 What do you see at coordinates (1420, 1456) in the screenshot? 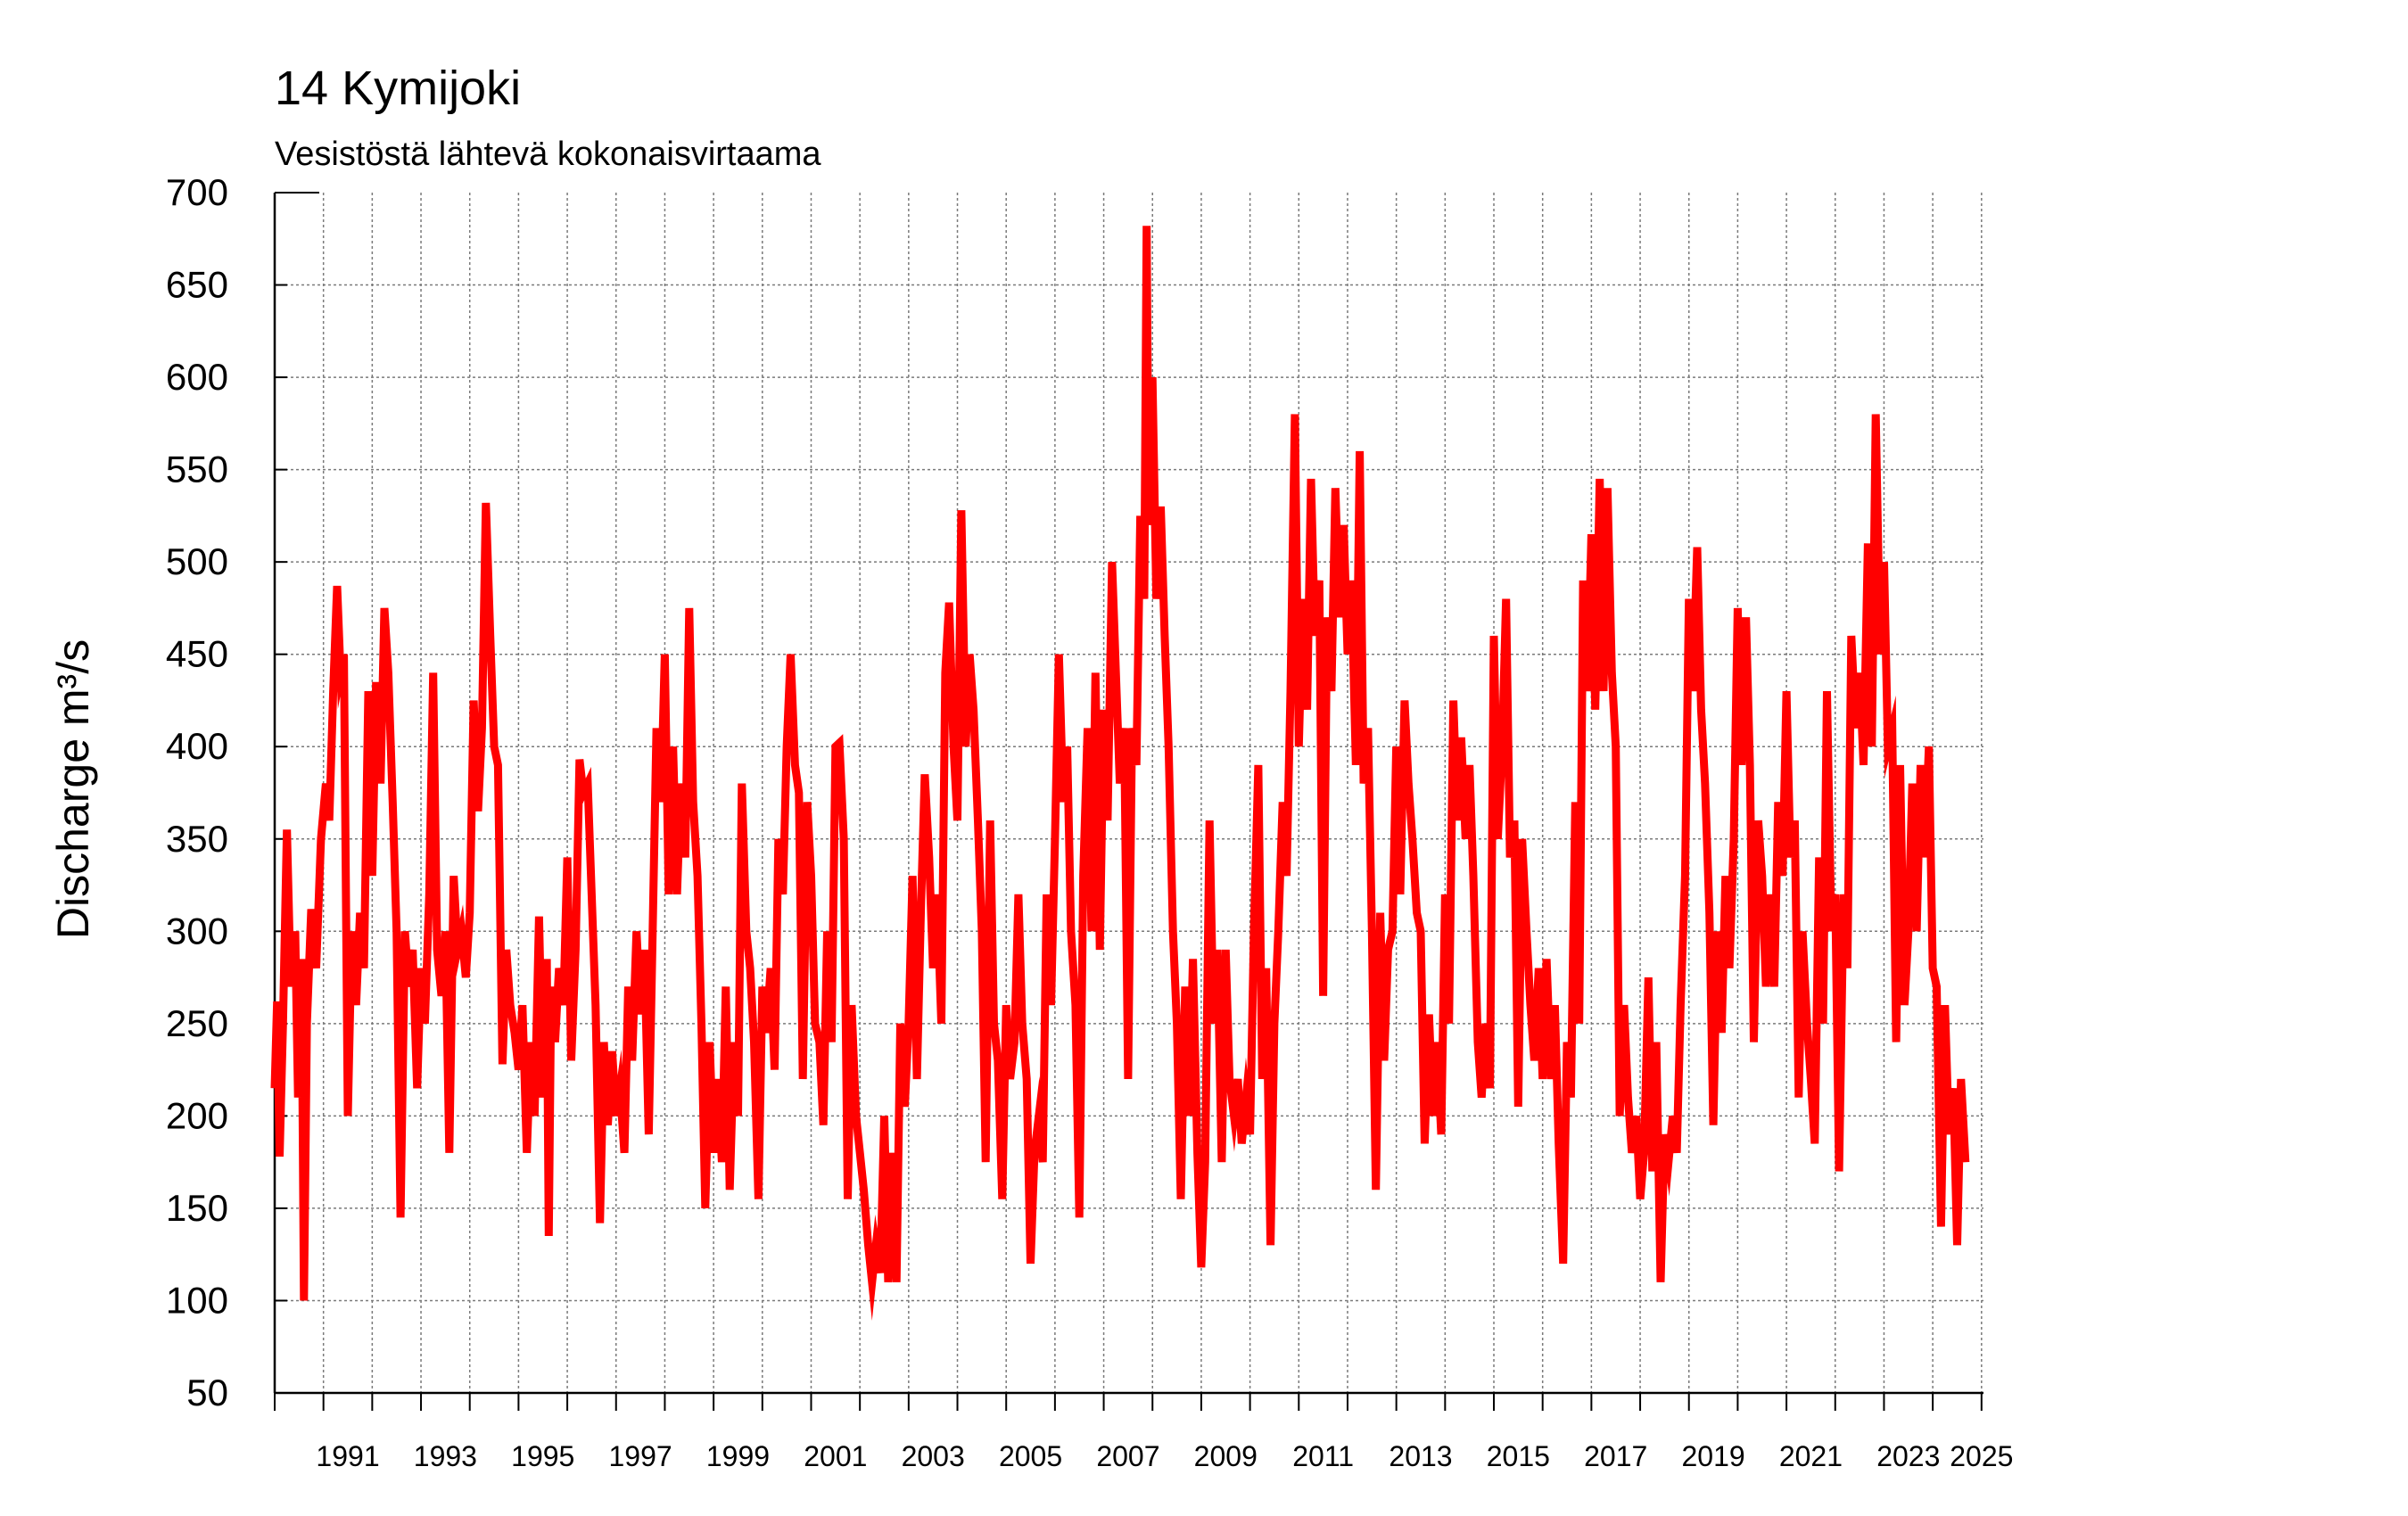
I see `x-tick-label: 2013` at bounding box center [1420, 1456].